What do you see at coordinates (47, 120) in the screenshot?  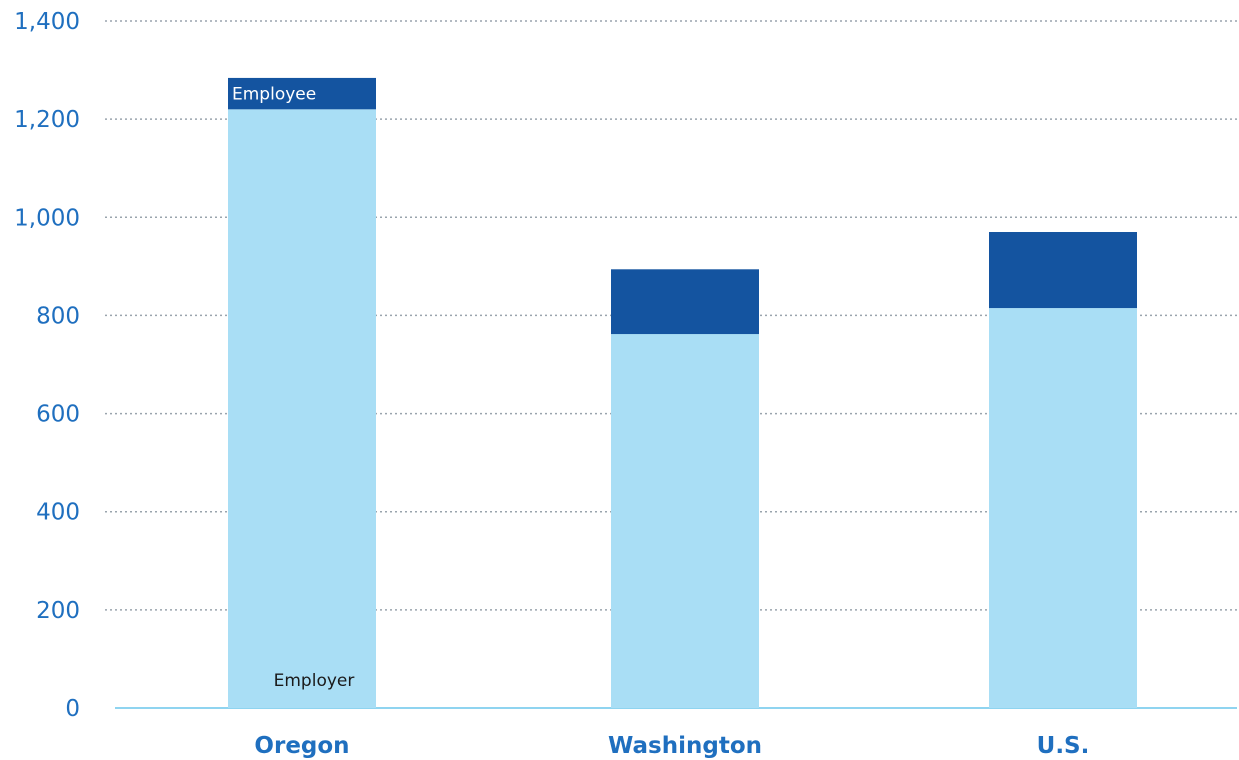 I see `y-tick-label: 1,200` at bounding box center [47, 120].